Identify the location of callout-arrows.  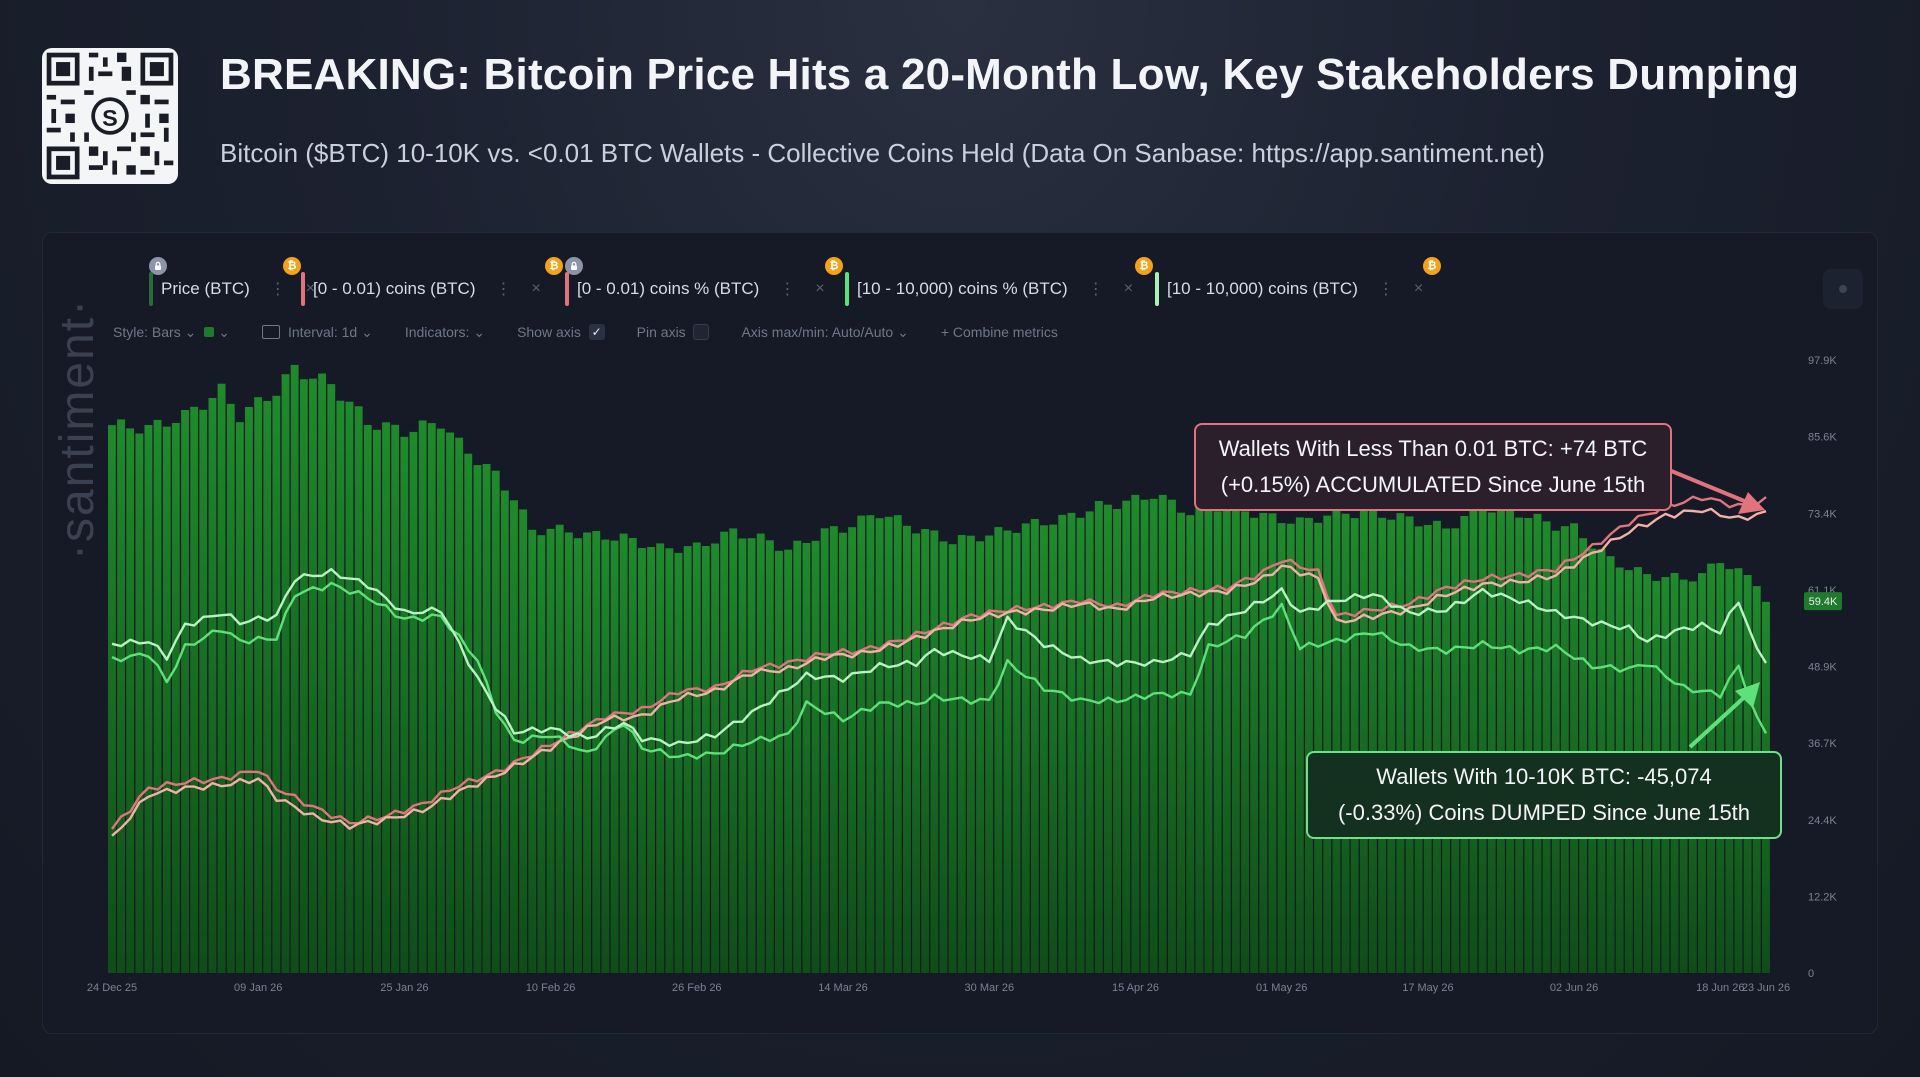
(1714, 607).